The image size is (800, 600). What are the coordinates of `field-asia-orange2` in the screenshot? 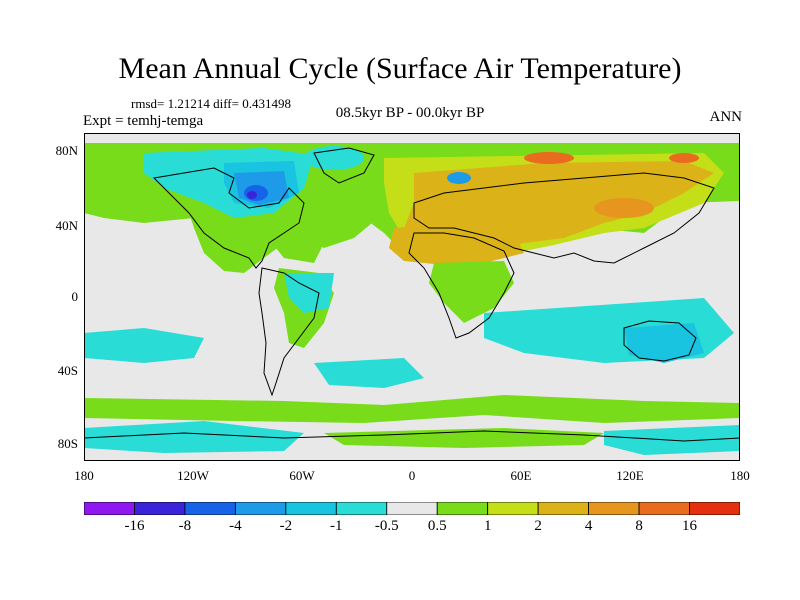 It's located at (624, 208).